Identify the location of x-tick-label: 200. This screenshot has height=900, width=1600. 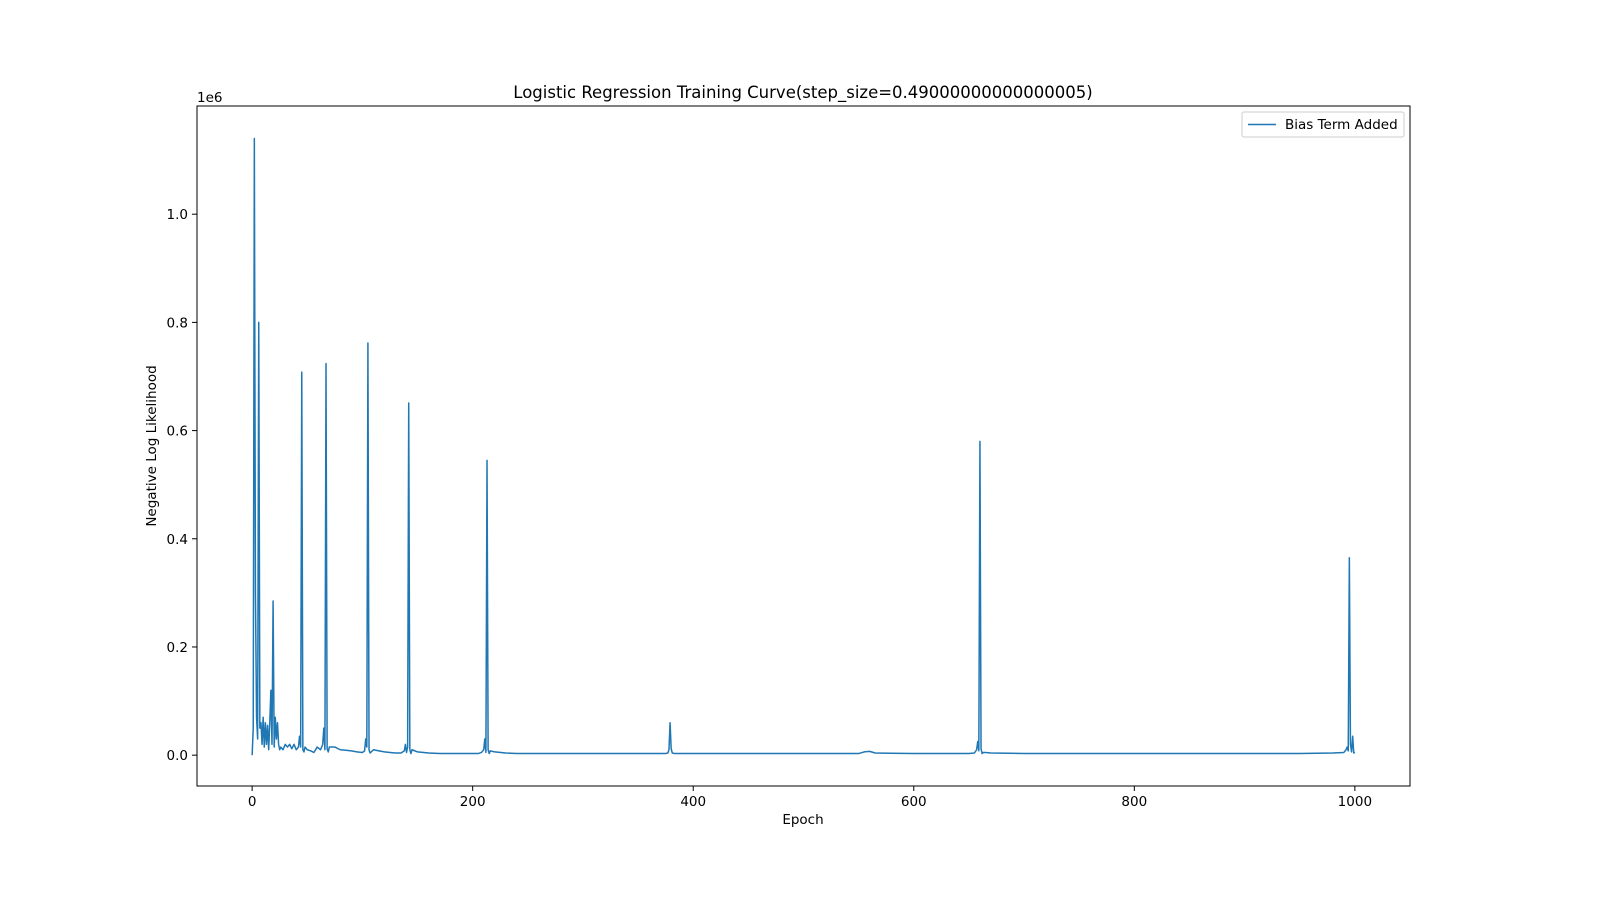
(473, 802).